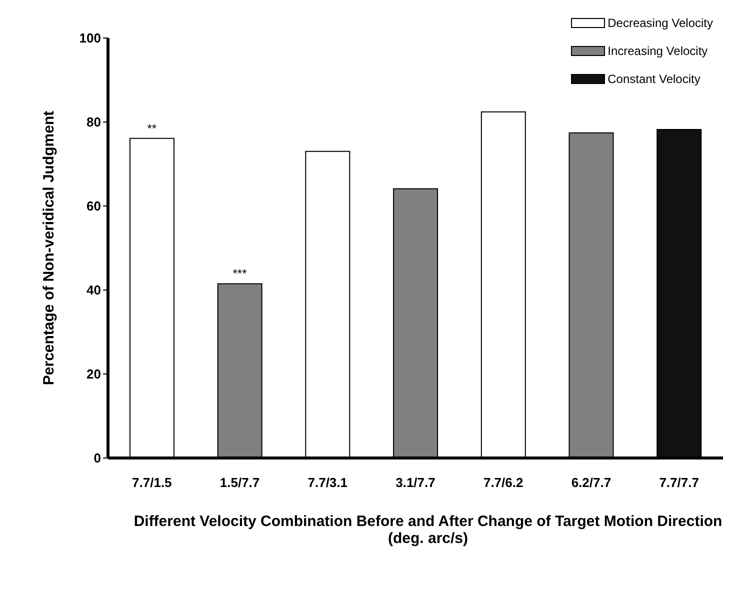  What do you see at coordinates (152, 128) in the screenshot?
I see `annotation: **` at bounding box center [152, 128].